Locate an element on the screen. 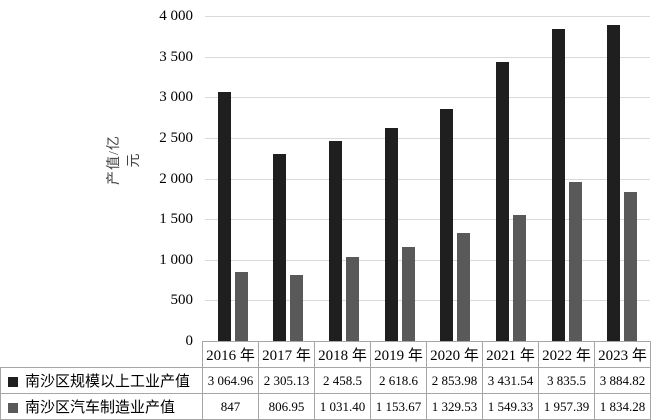 The image size is (657, 420). bar-series2-2018 is located at coordinates (353, 299).